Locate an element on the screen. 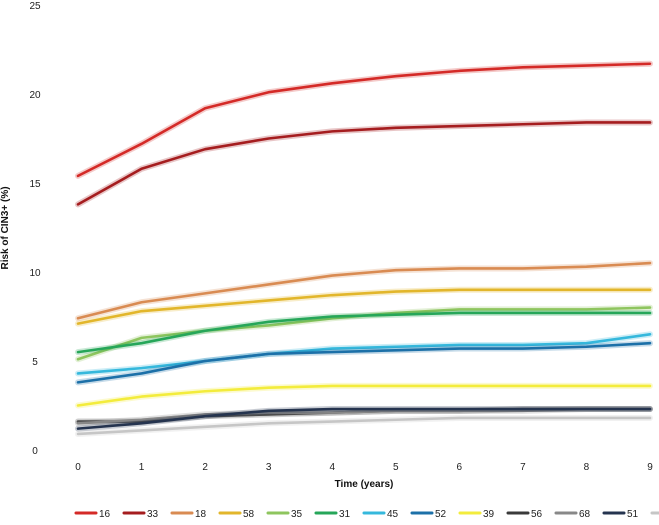 Image resolution: width=659 pixels, height=525 pixels. legend-label-58: 58 is located at coordinates (249, 514).